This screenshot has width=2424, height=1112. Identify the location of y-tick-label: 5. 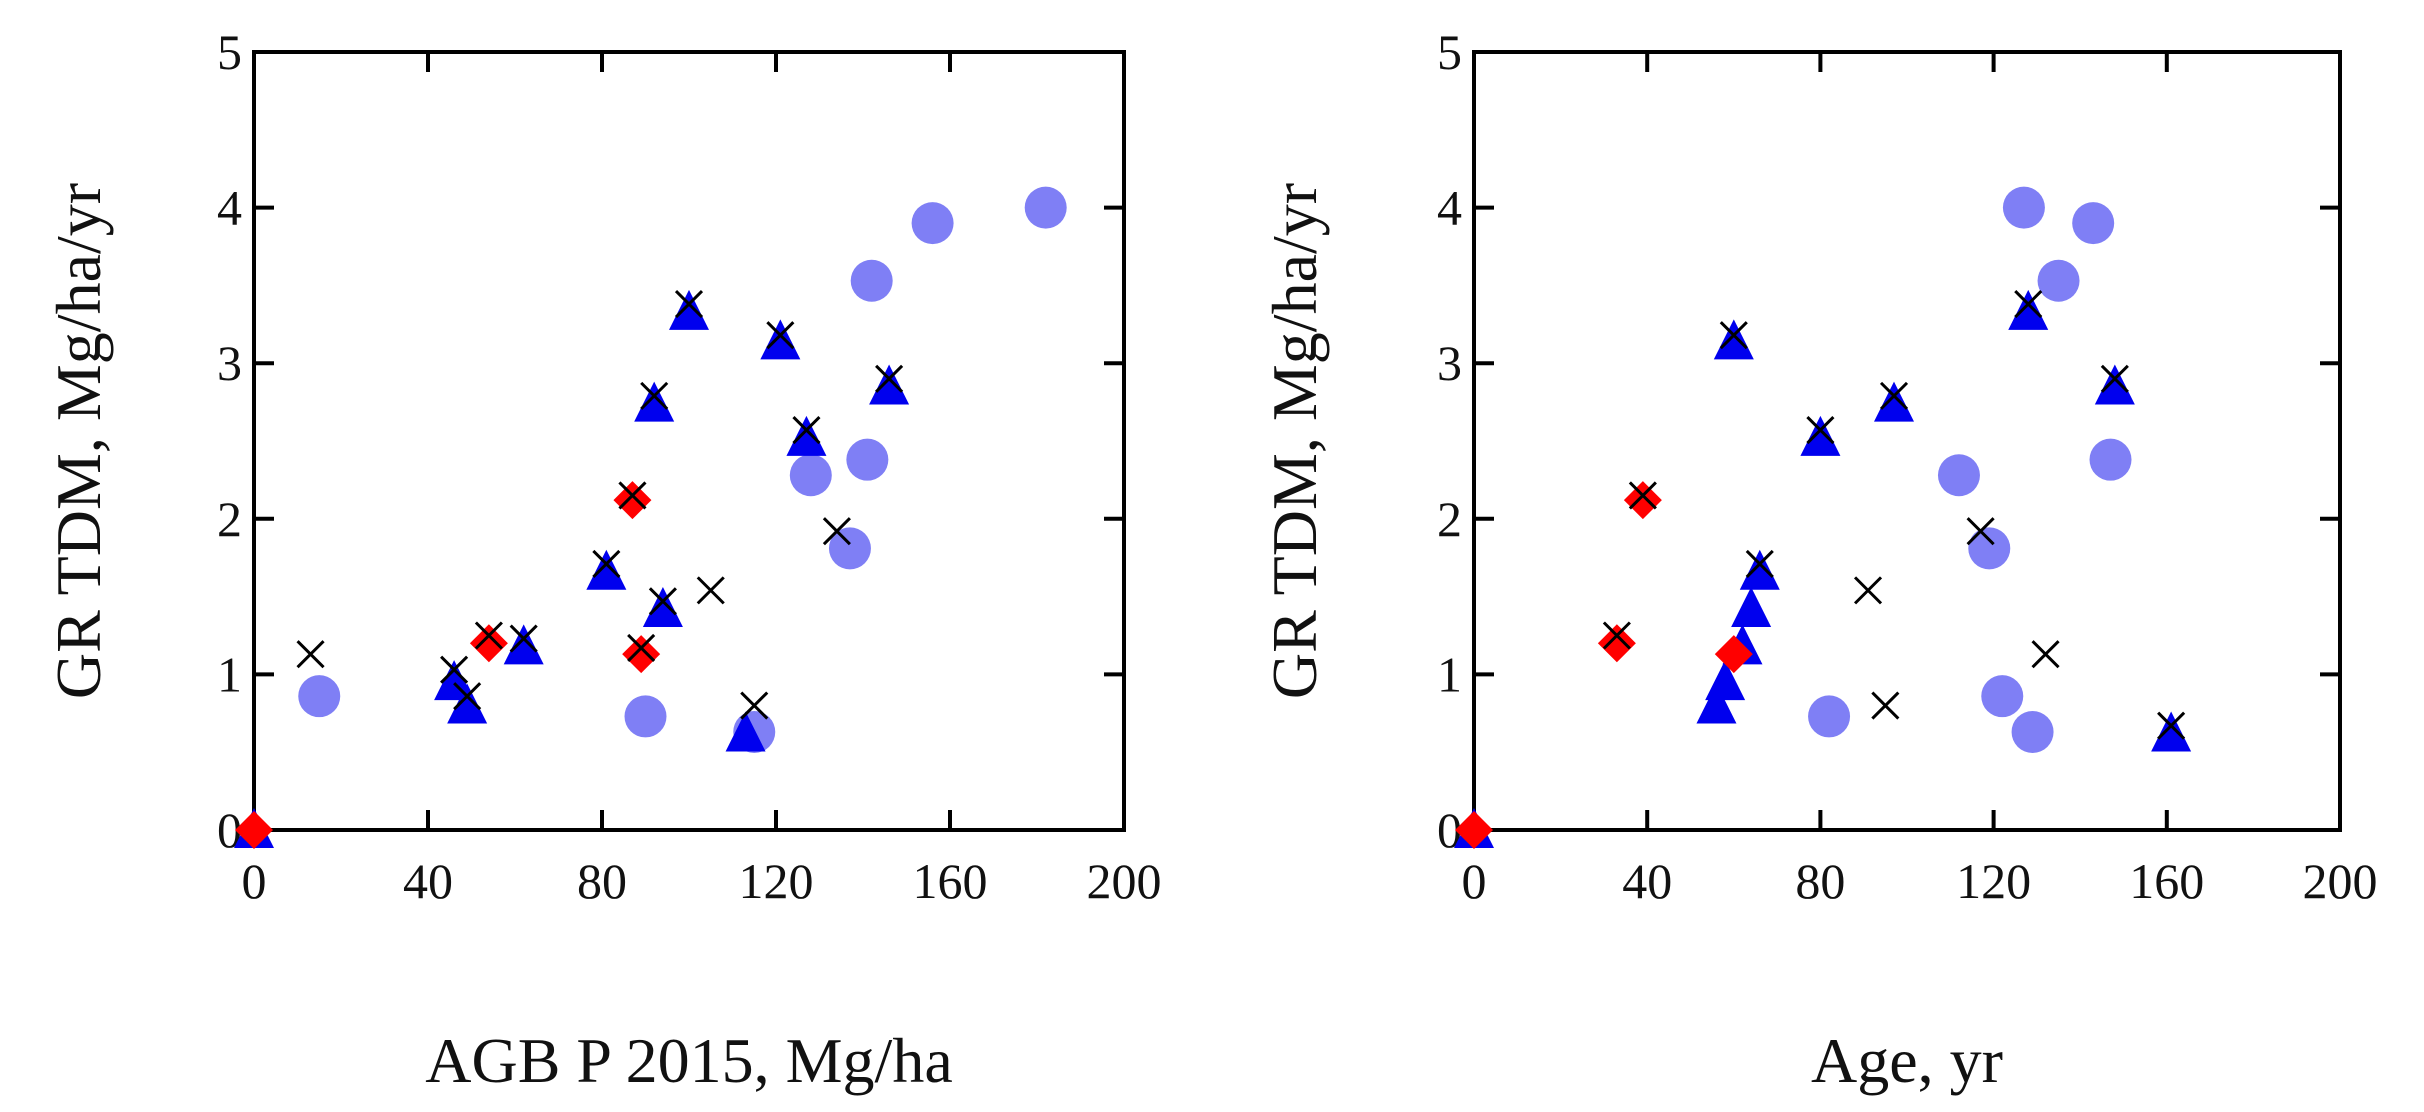
(229, 52).